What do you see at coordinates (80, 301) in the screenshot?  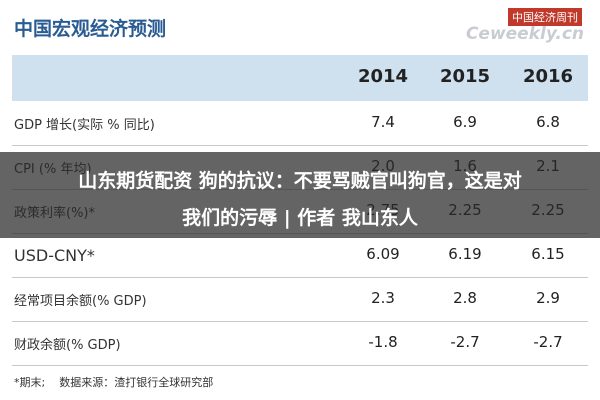 I see `row-label: 经常项目余额(% GDP)` at bounding box center [80, 301].